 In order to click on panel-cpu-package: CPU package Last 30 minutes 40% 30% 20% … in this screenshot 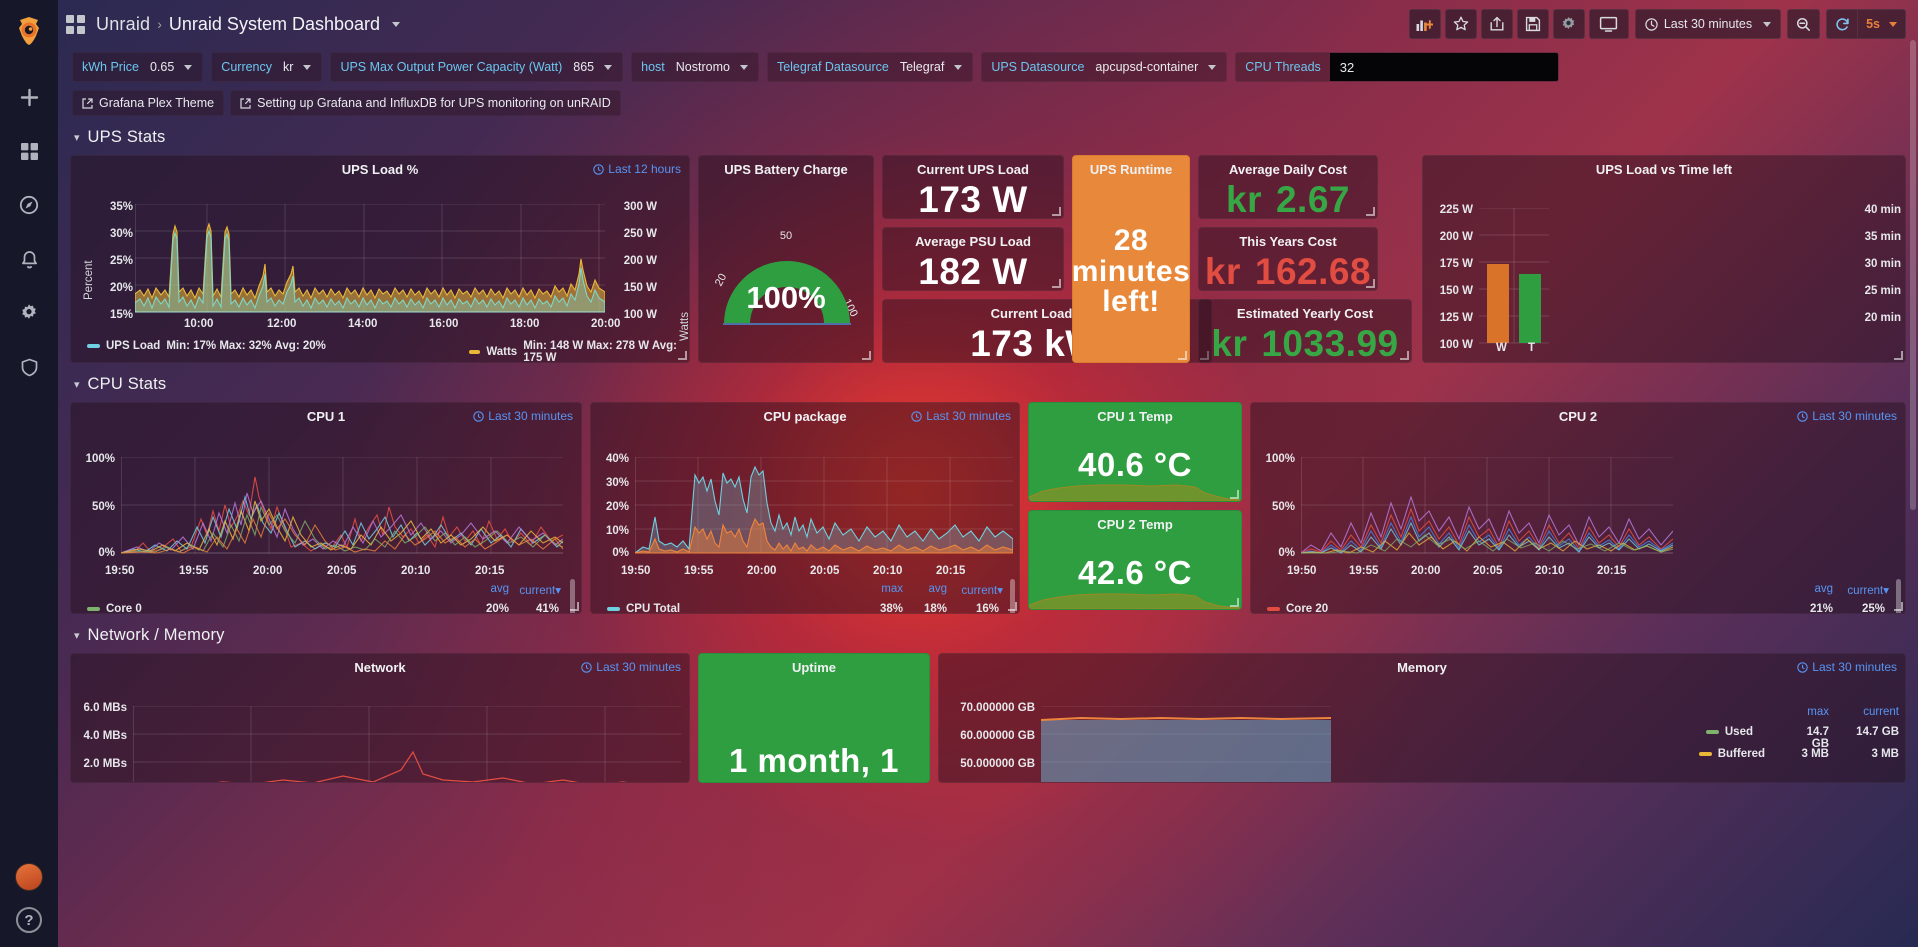, I will do `click(805, 508)`.